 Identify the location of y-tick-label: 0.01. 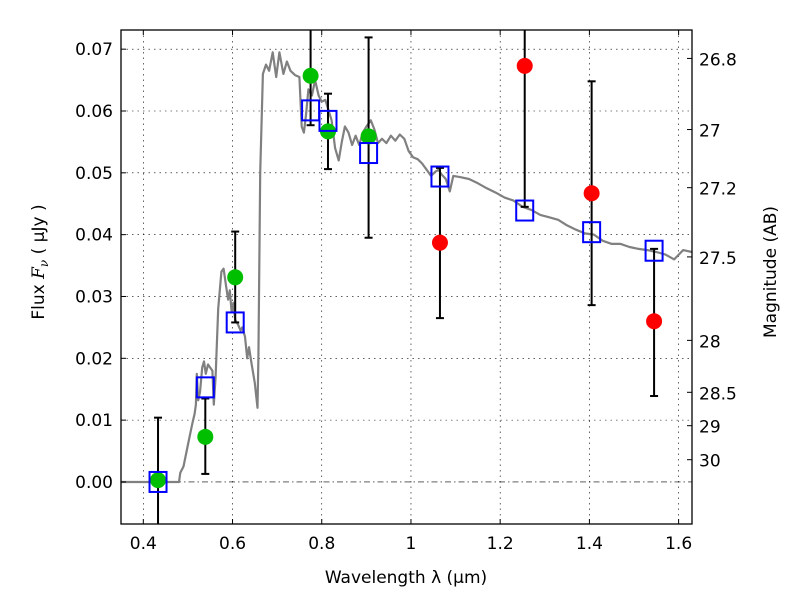
(94, 421).